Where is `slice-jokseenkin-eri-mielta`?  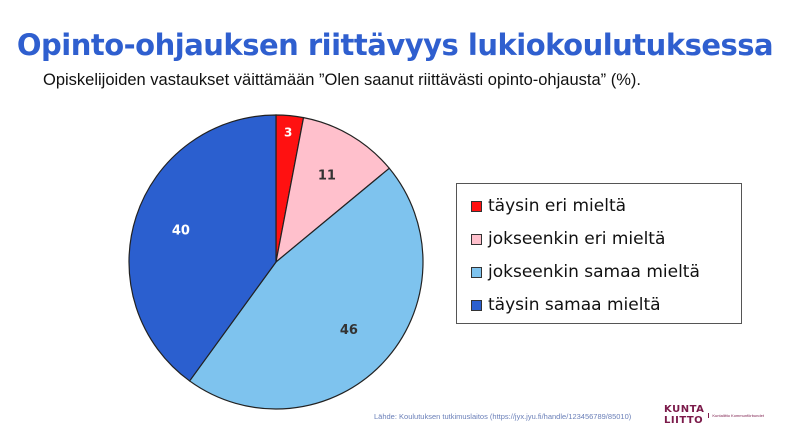
slice-jokseenkin-eri-mielta is located at coordinates (333, 190).